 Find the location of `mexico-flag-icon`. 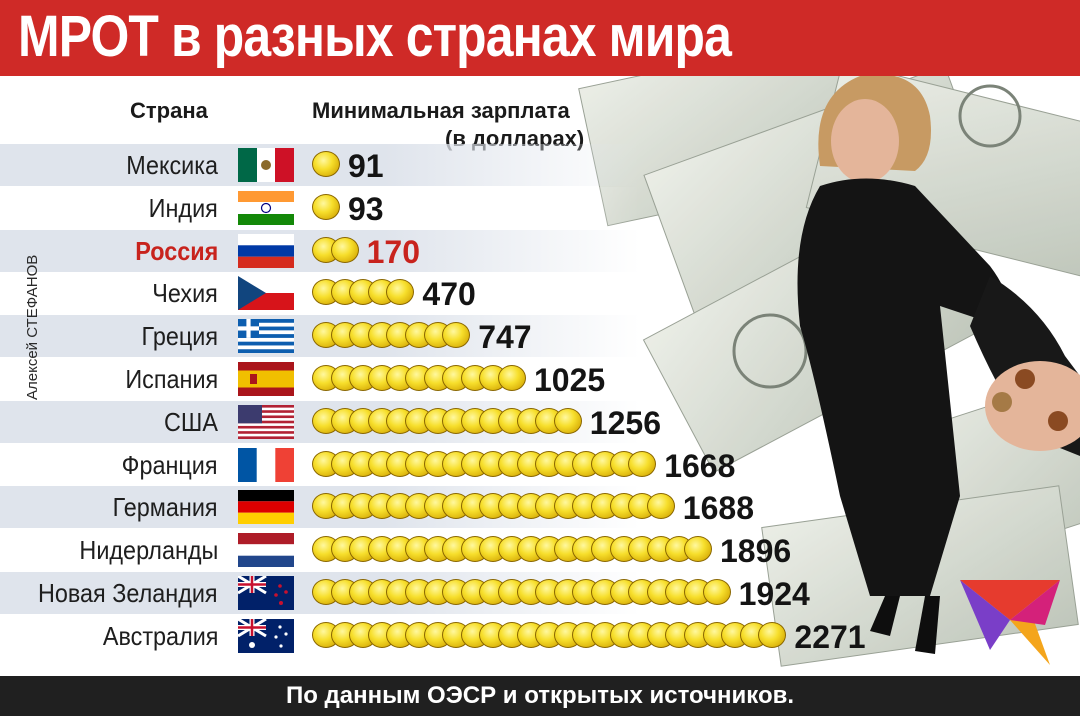

mexico-flag-icon is located at coordinates (266, 165).